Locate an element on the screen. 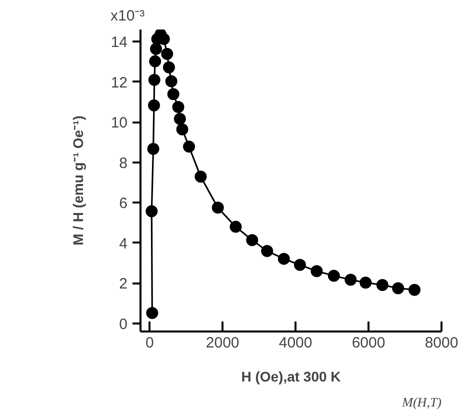 The width and height of the screenshot is (459, 414). text: x10⁻³ is located at coordinates (127, 16).